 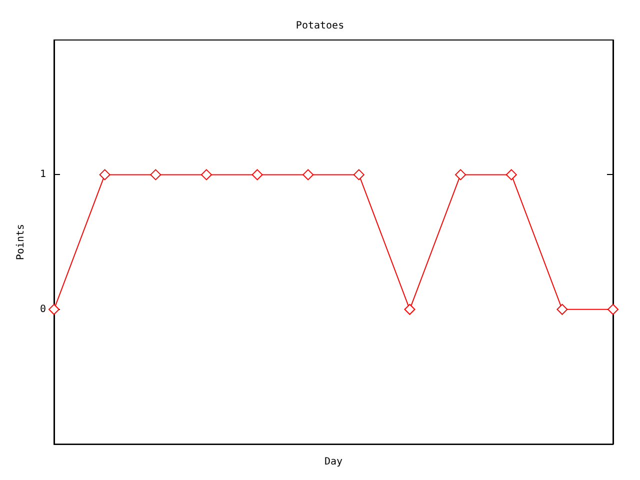 I want to click on y-tick-label: 0, so click(x=43, y=309).